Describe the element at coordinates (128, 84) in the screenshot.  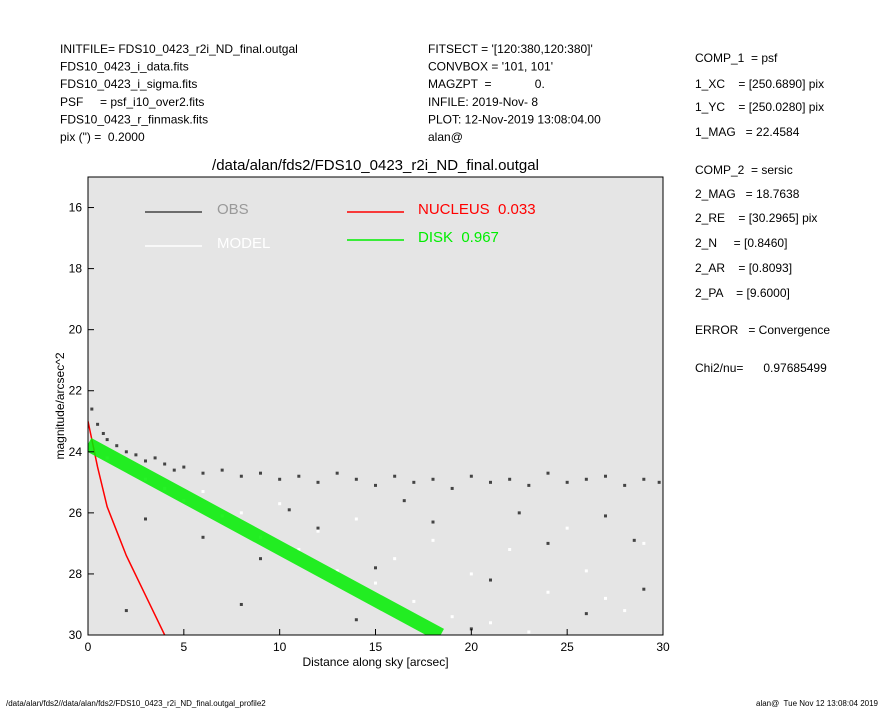
I see `header-left: FDS10_0423_i_sigma.fits` at that location.